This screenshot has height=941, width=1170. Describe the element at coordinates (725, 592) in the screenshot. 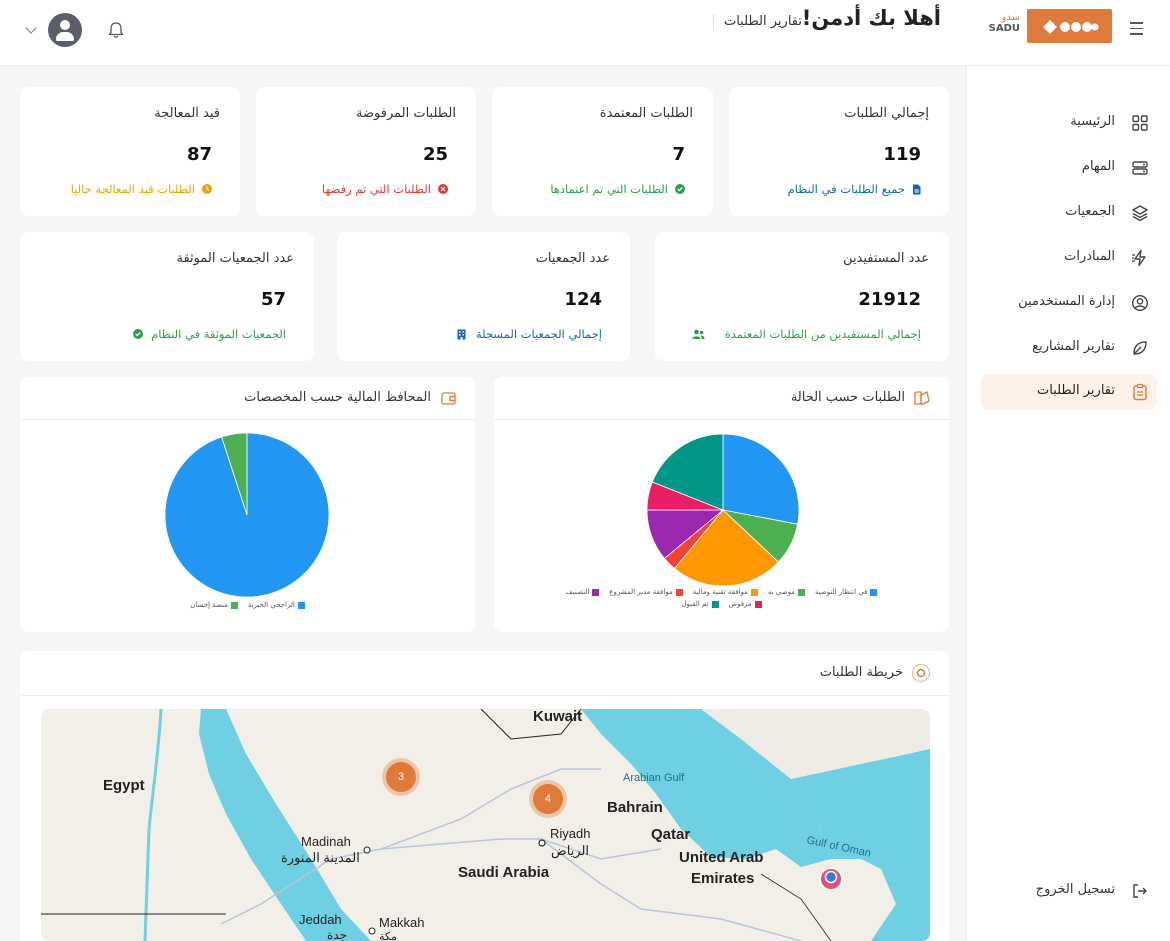

I see `legend-item: موافقة تقنية ومالية` at that location.